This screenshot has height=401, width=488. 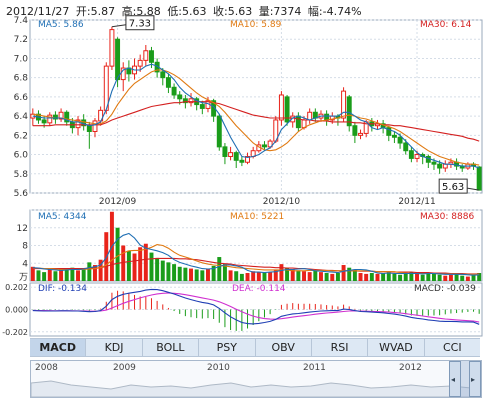 What do you see at coordinates (141, 11) in the screenshot?
I see `quote-high: 高:5.88` at bounding box center [141, 11].